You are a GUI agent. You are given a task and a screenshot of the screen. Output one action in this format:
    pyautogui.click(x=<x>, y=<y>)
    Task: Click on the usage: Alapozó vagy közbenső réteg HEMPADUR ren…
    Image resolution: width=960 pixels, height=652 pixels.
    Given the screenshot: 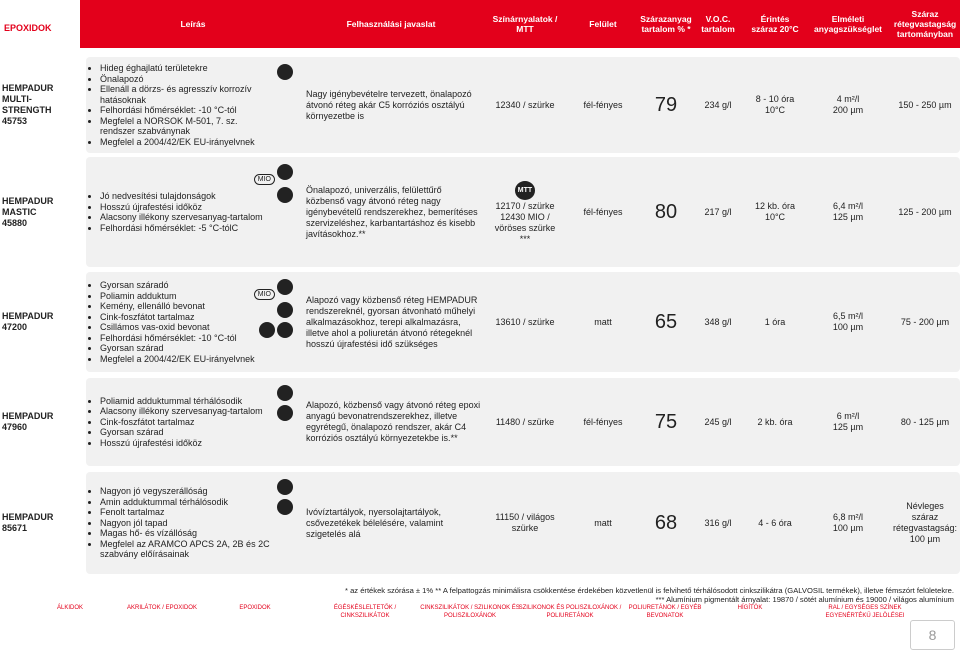 What is the action you would take?
    pyautogui.click(x=392, y=321)
    